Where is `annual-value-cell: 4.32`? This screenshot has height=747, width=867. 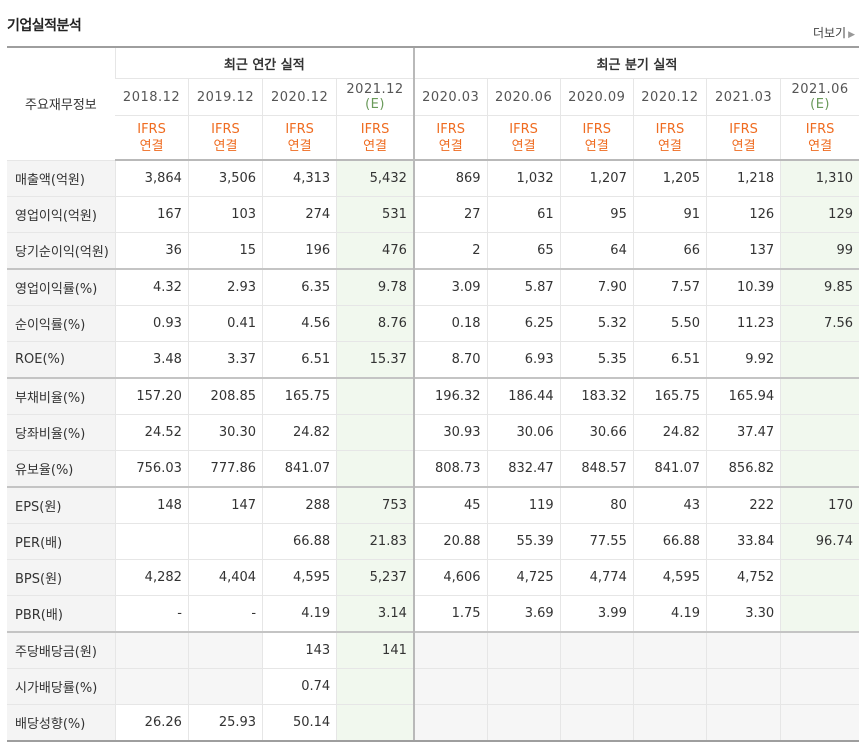 annual-value-cell: 4.32 is located at coordinates (151, 287).